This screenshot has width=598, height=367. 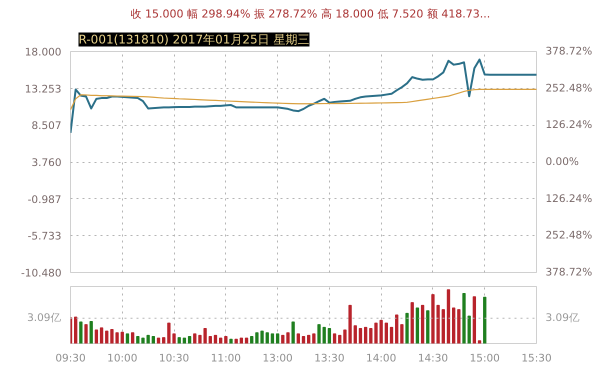 I want to click on chart-title: R-001(131810) 2017年01月25日 星期三, so click(x=194, y=39).